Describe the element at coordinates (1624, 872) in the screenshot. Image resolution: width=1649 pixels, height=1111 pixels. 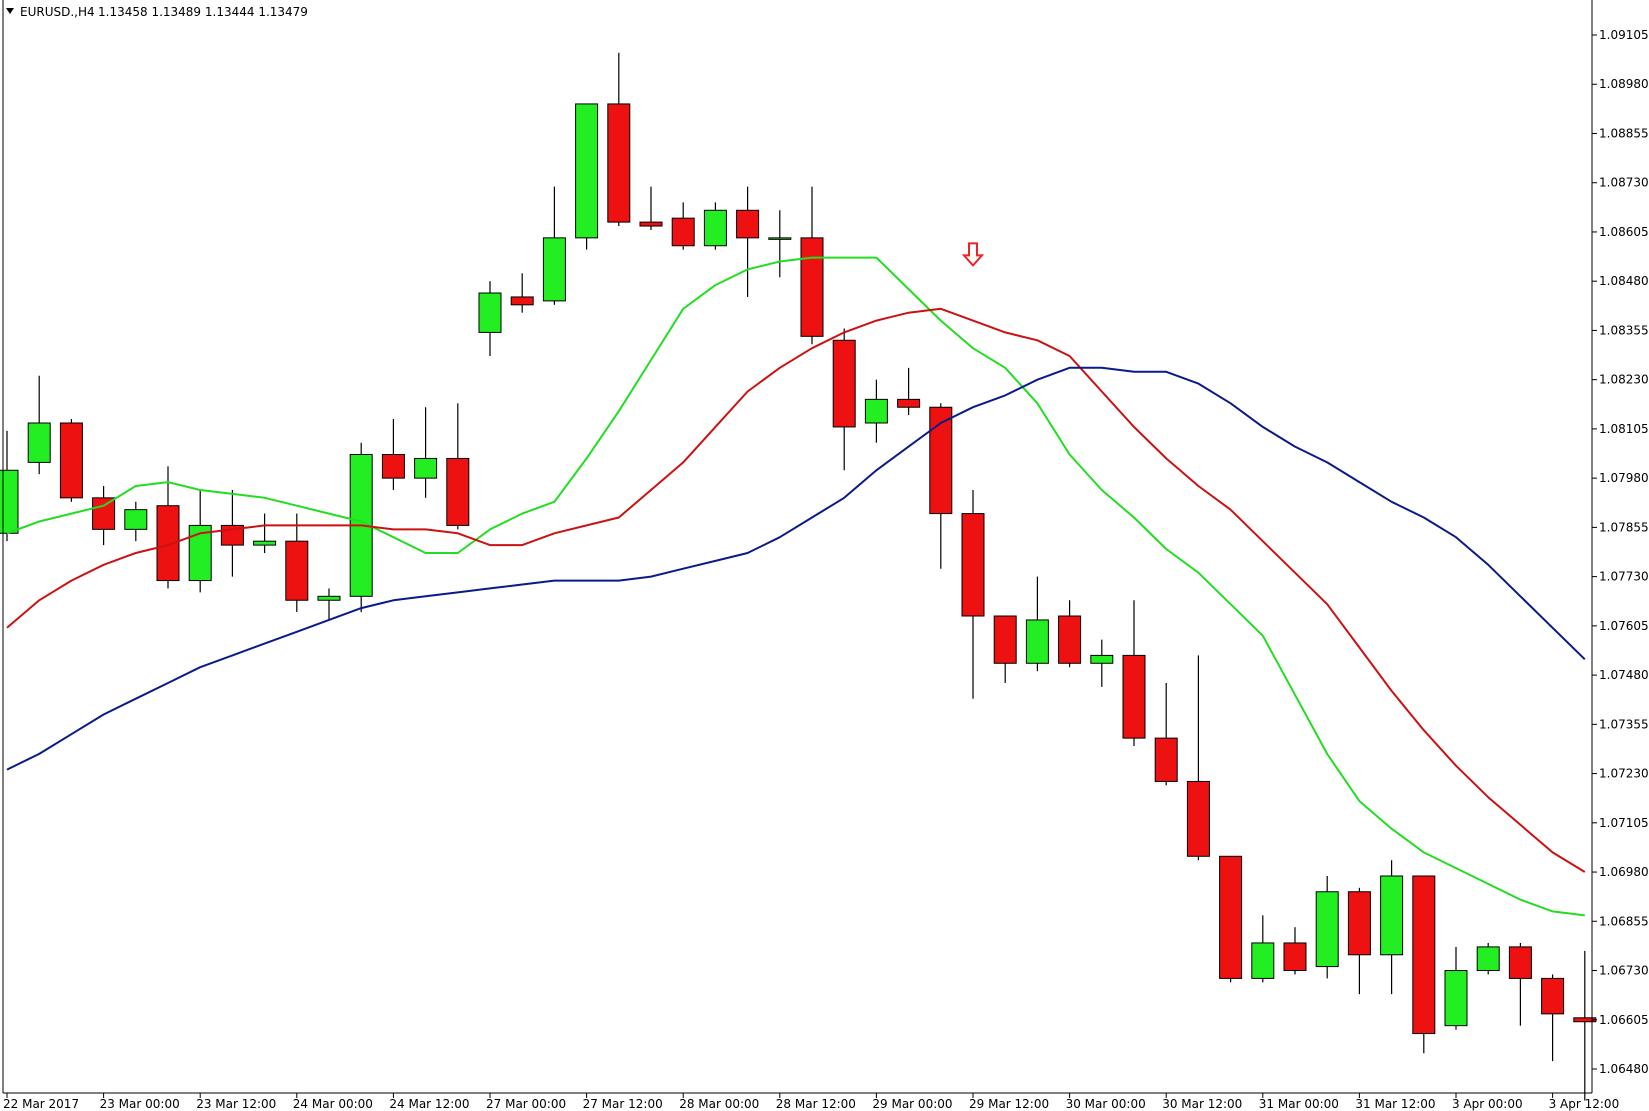
I see `price-tick-label: 1.06980` at that location.